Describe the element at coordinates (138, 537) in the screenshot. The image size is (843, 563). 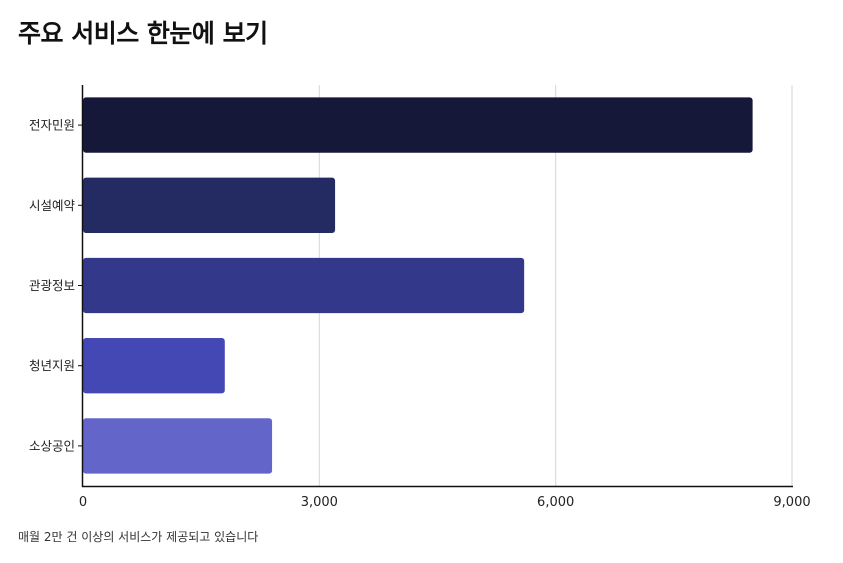
I see `chart-caption: 매월 2만 건 이상의 서비스가 제공되고 있습니다` at that location.